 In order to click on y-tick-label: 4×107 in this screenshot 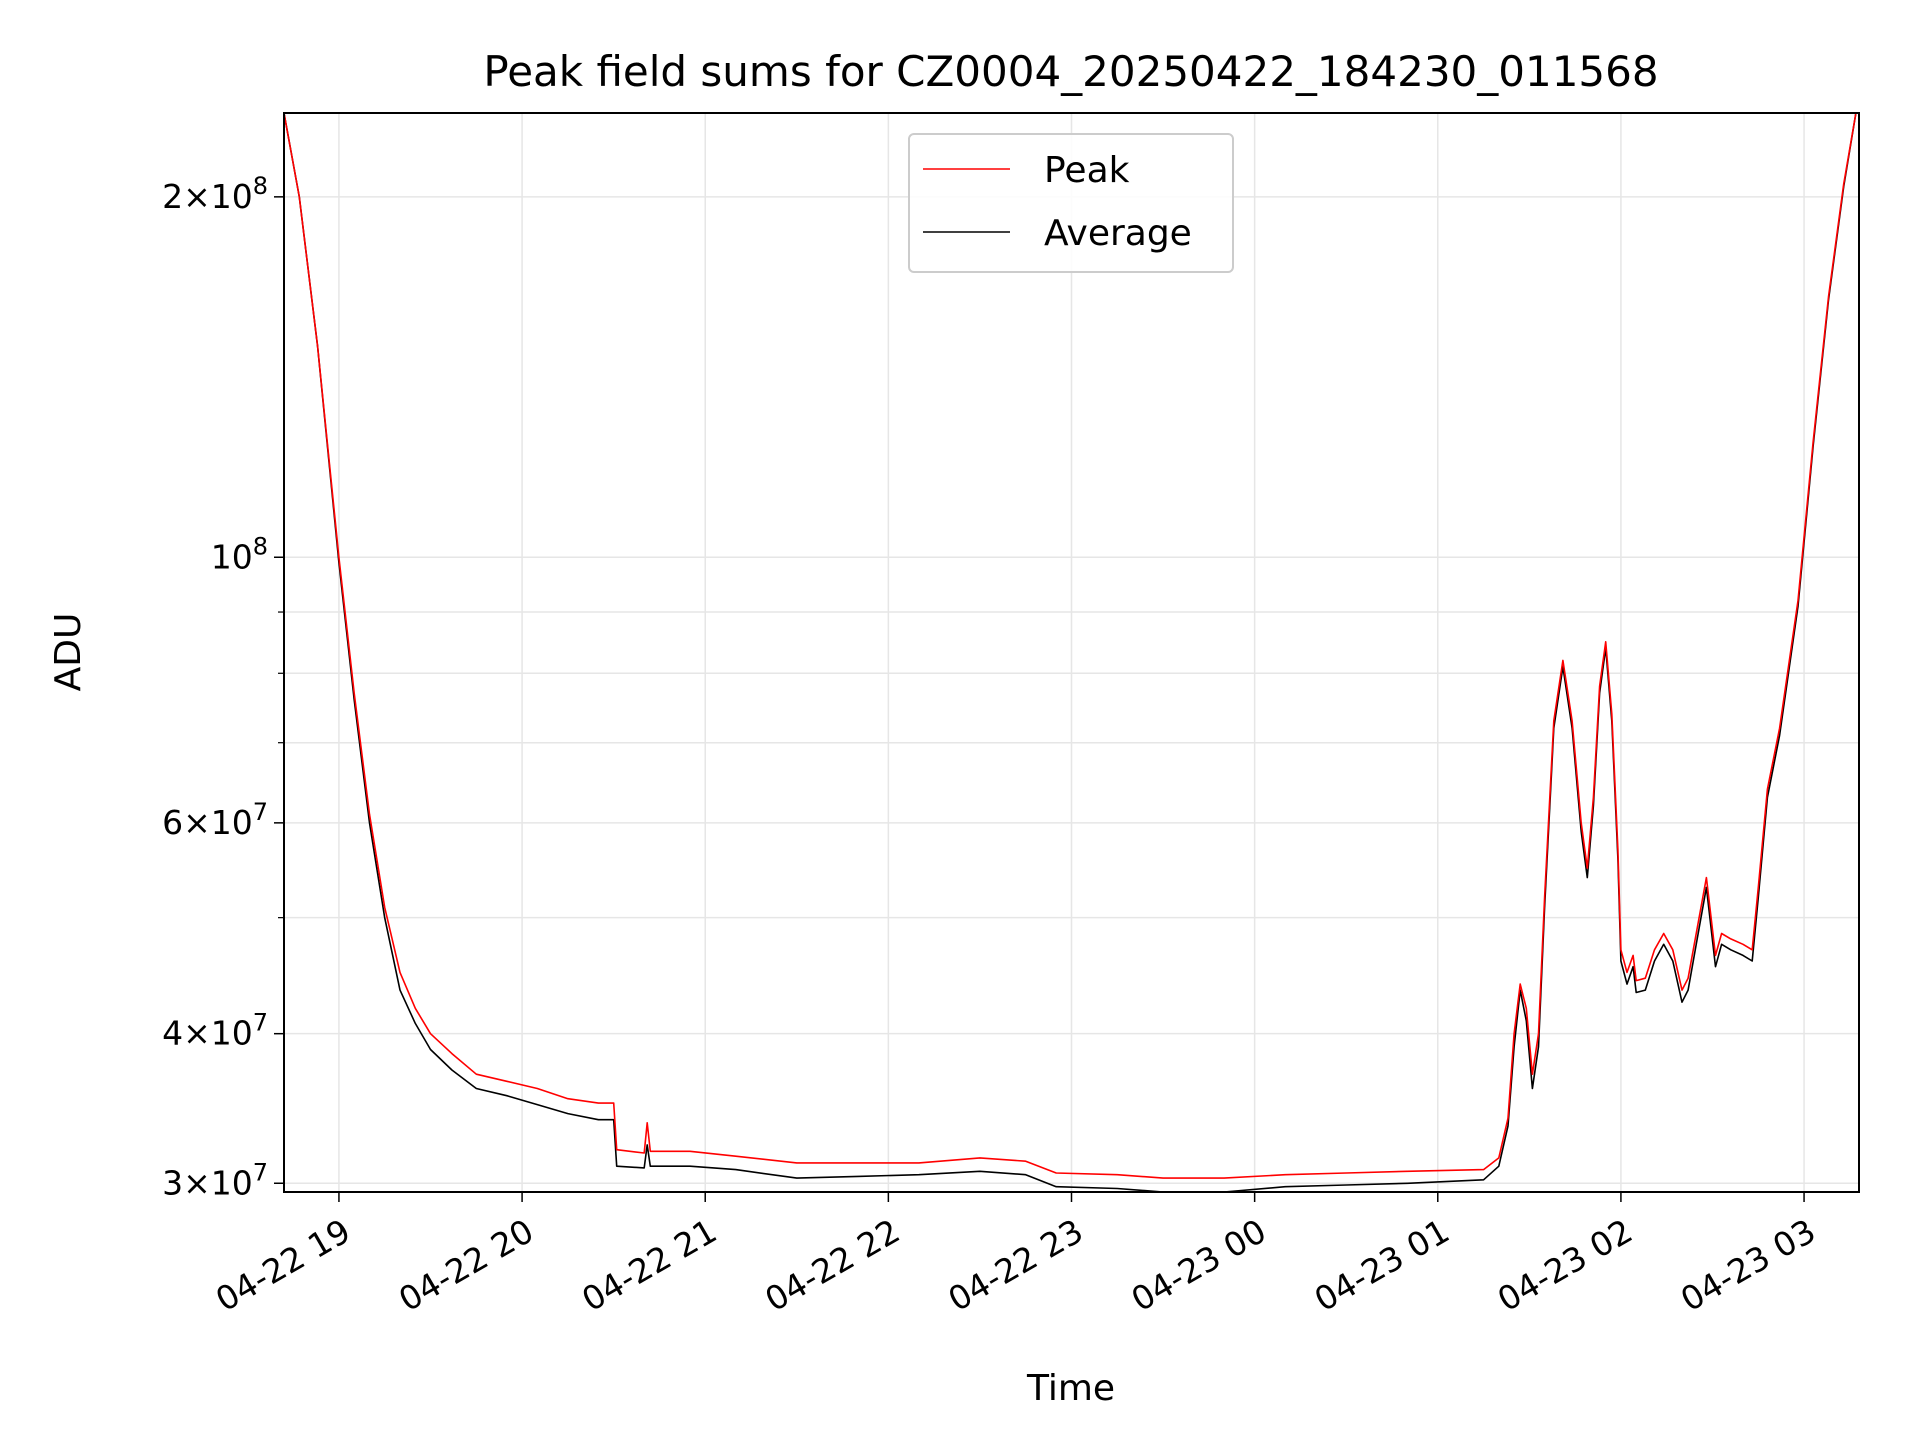, I will do `click(215, 1031)`.